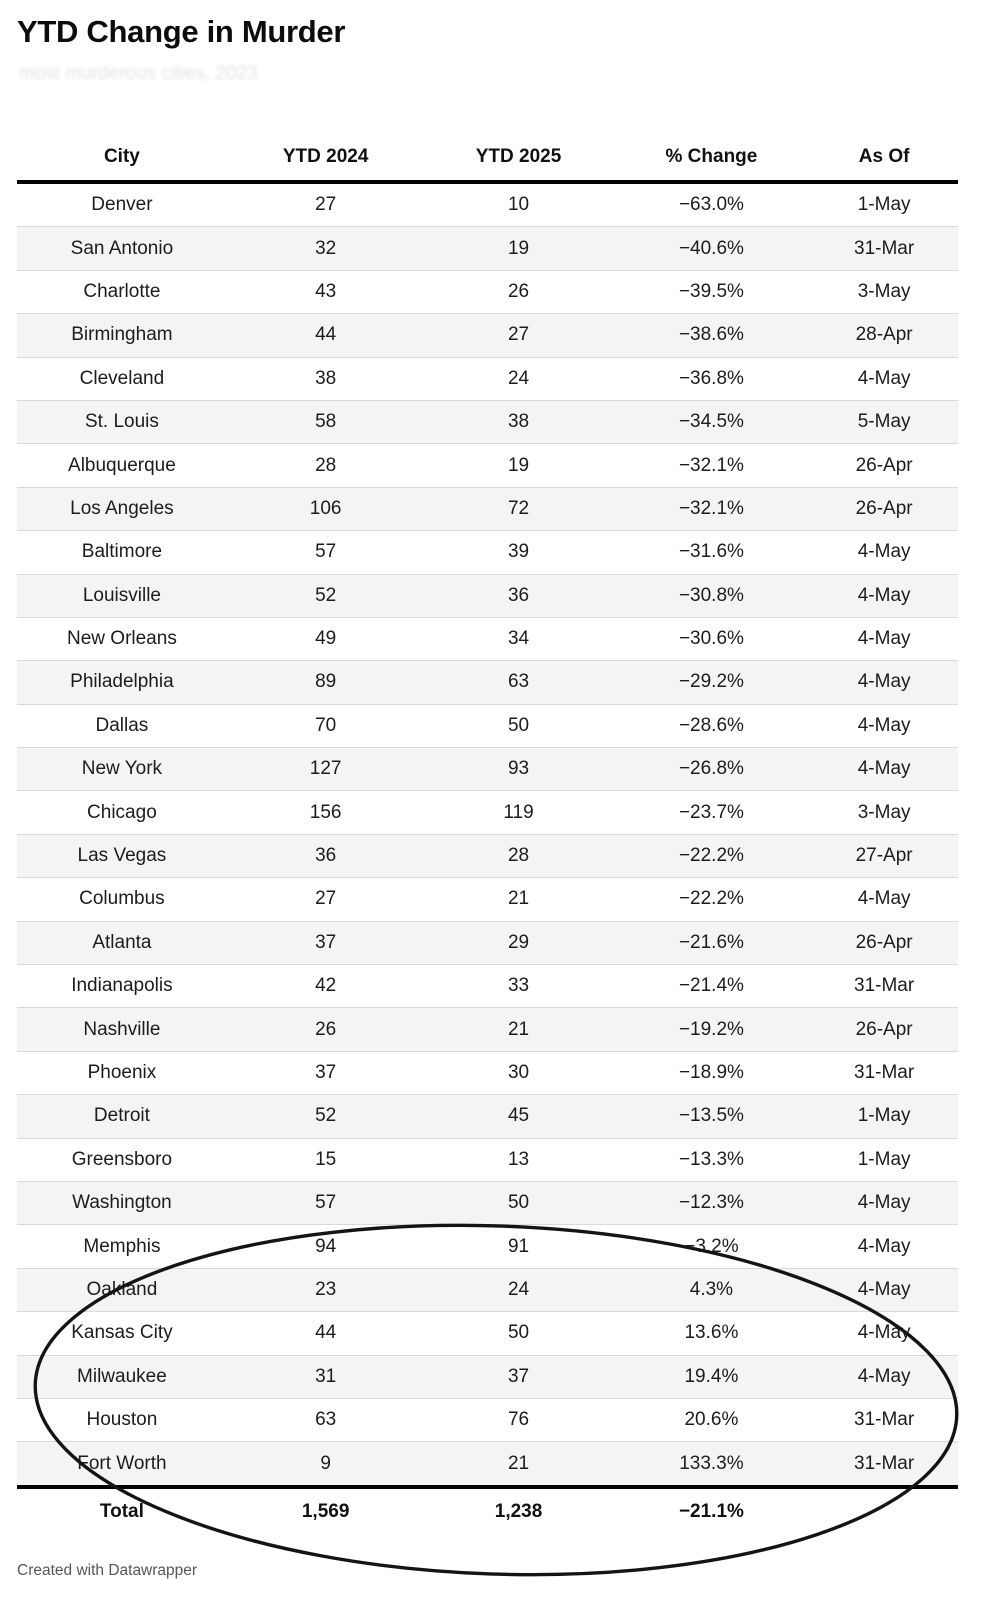 The height and width of the screenshot is (1600, 994). I want to click on cell-as-of: 5-May, so click(884, 421).